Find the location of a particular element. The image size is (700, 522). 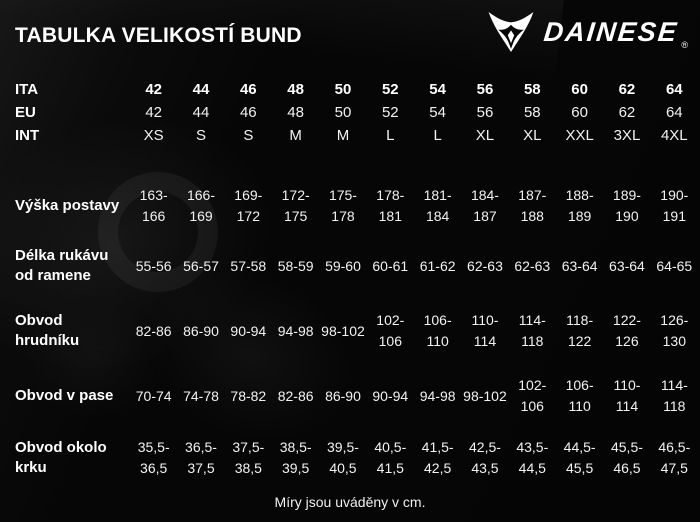

measure-cell: 166- 169 is located at coordinates (200, 205).